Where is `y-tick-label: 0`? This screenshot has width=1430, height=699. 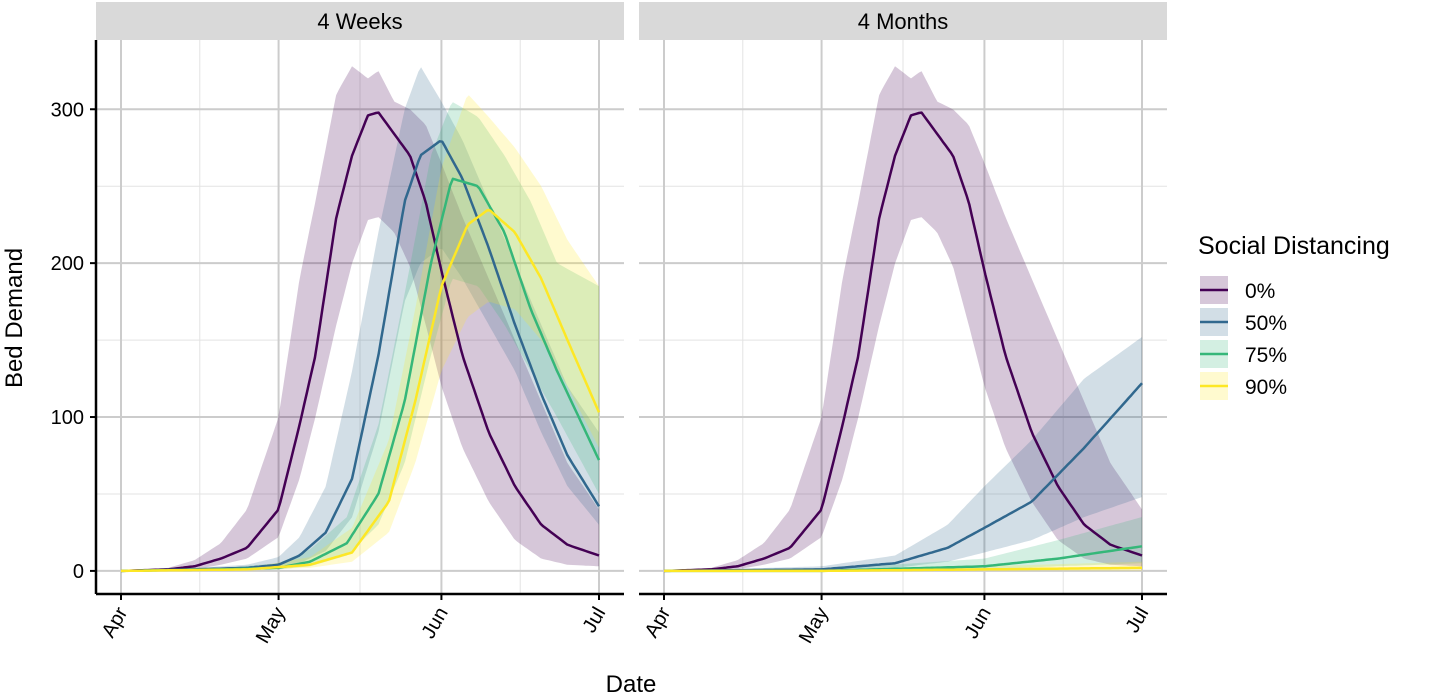
y-tick-label: 0 is located at coordinates (78, 572).